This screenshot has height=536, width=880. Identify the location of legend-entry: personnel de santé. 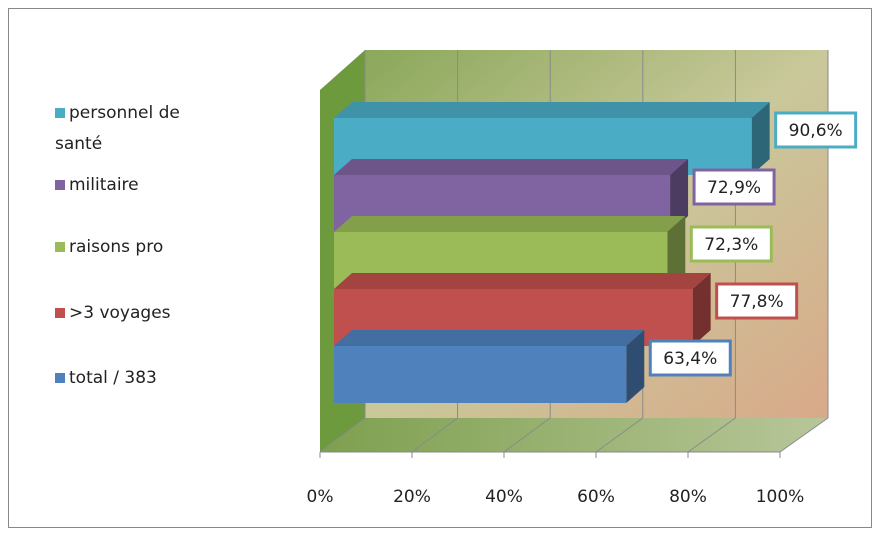
(142, 129).